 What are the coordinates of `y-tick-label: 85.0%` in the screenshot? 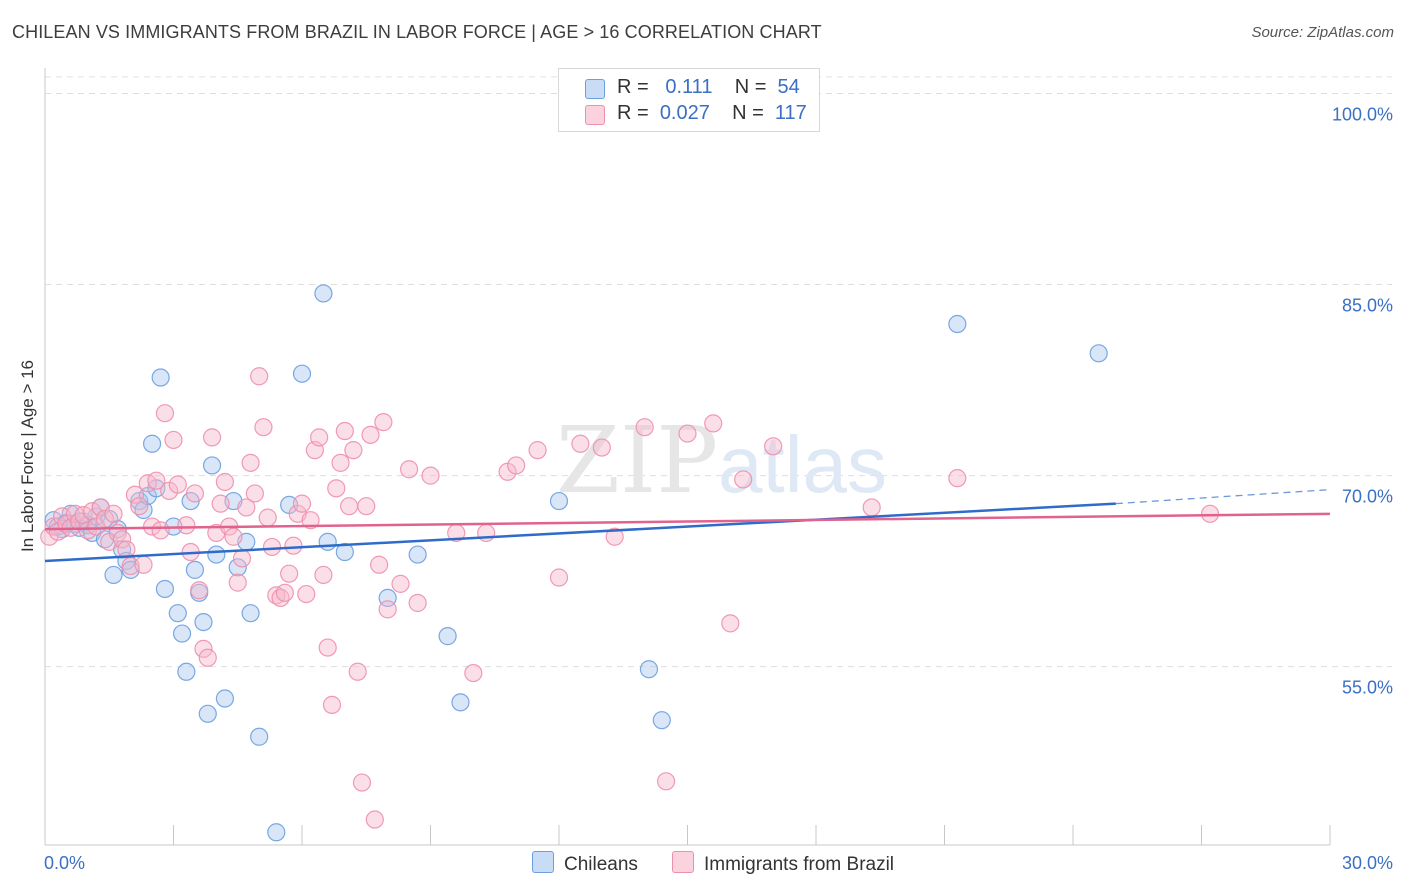 It's located at (1367, 306).